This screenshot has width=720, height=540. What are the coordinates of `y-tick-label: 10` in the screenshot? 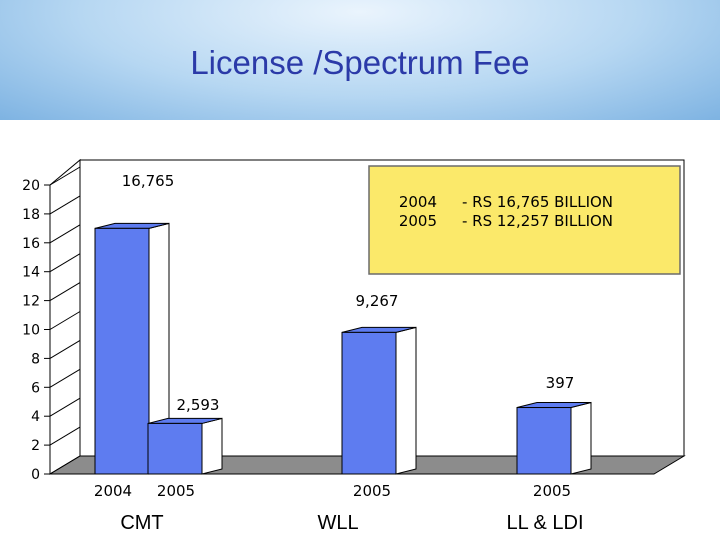 It's located at (31, 331).